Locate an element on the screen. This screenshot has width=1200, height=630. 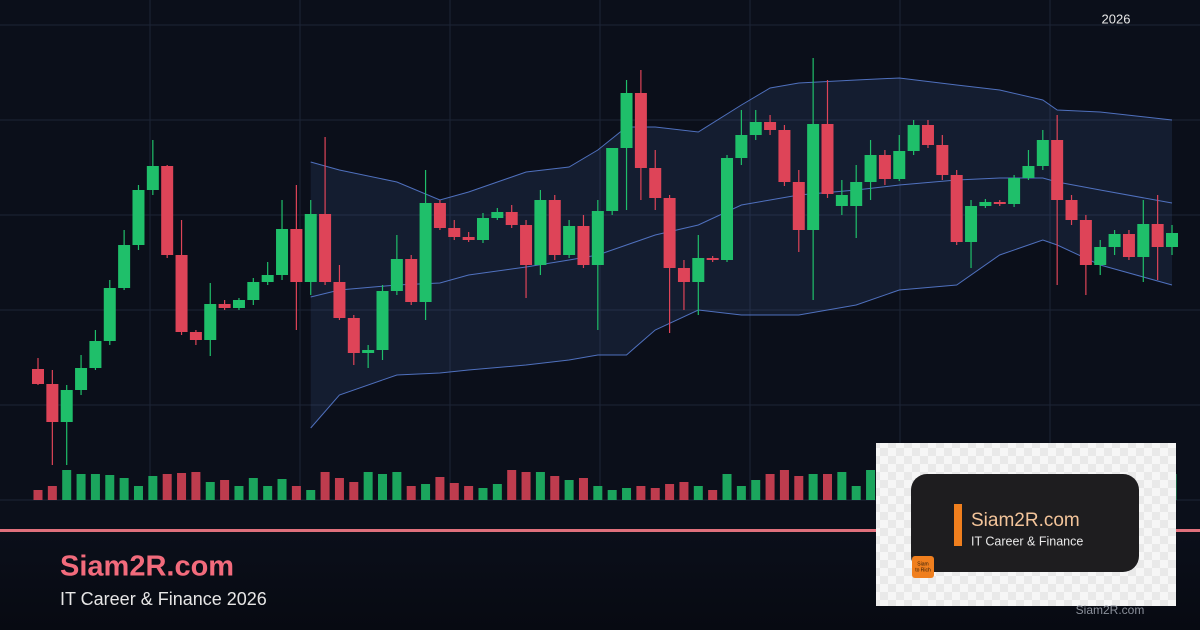
year-label: 2026 is located at coordinates (1116, 18).